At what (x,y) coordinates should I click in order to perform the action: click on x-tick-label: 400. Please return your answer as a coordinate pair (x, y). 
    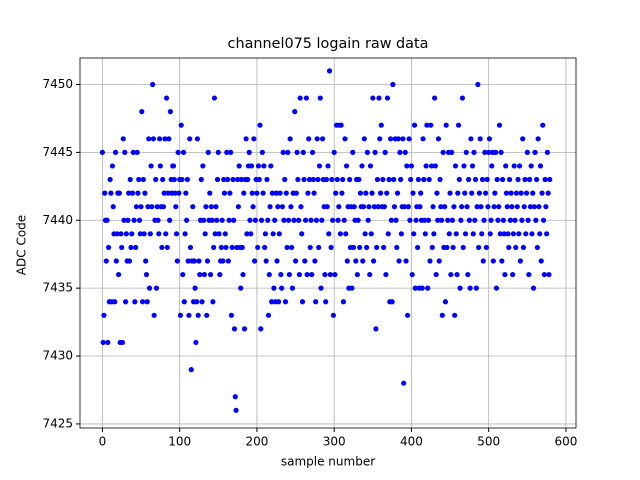
    Looking at the image, I should click on (411, 442).